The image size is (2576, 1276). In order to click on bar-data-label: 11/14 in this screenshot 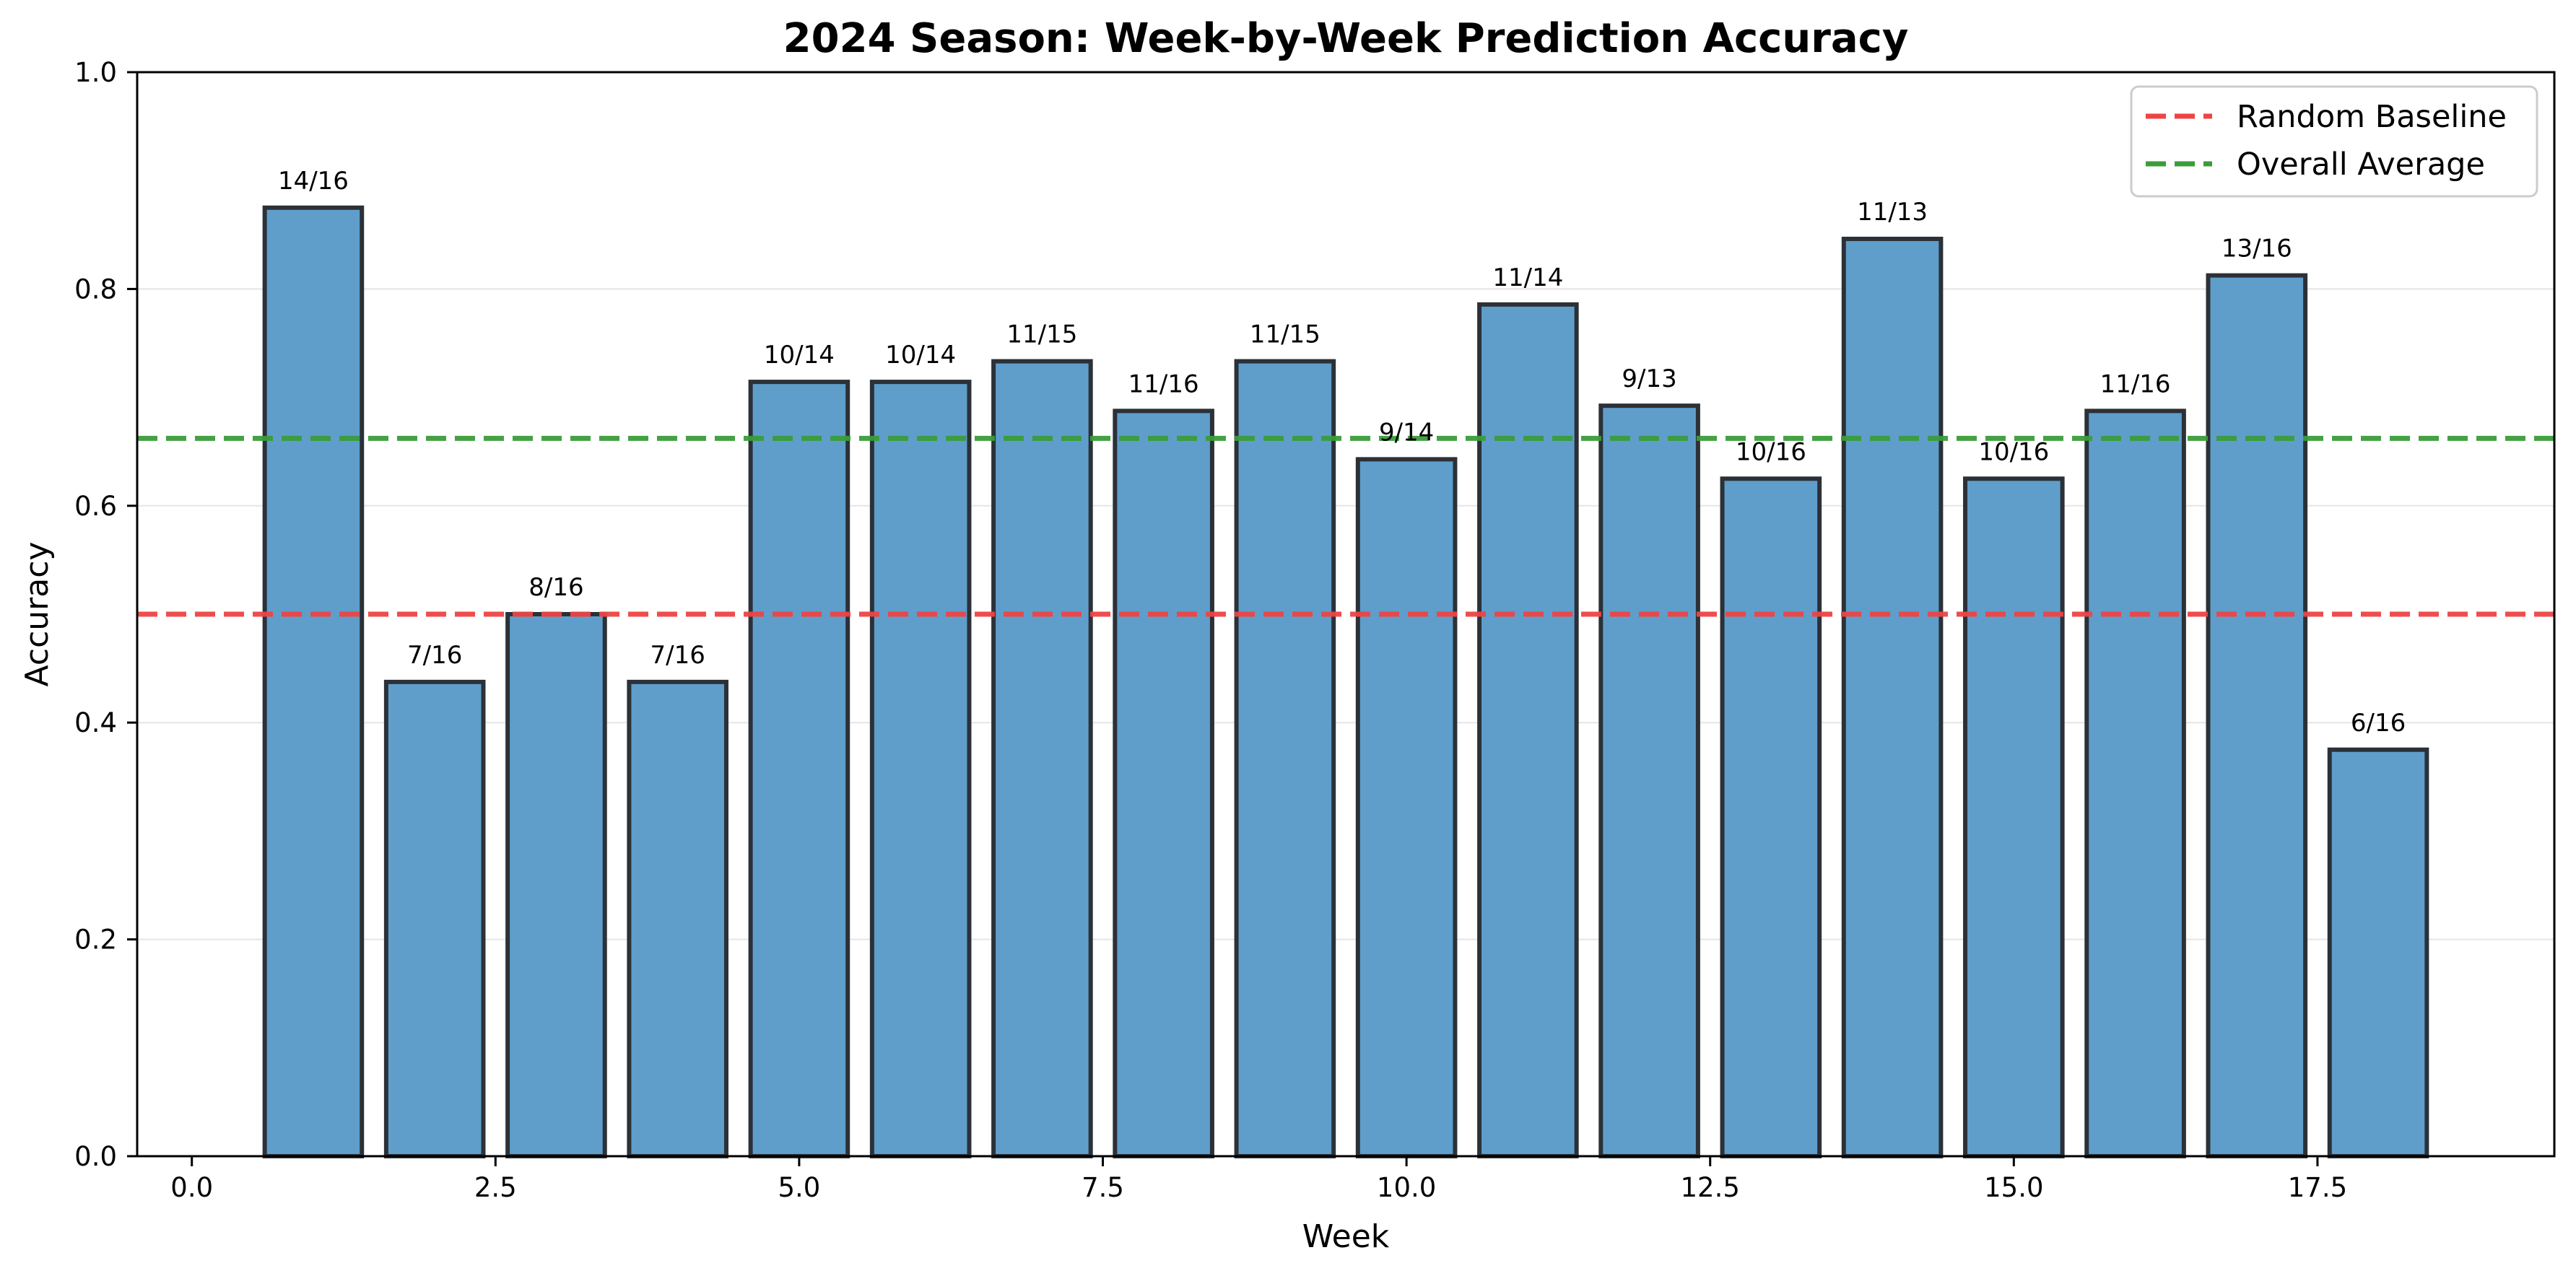, I will do `click(1527, 277)`.